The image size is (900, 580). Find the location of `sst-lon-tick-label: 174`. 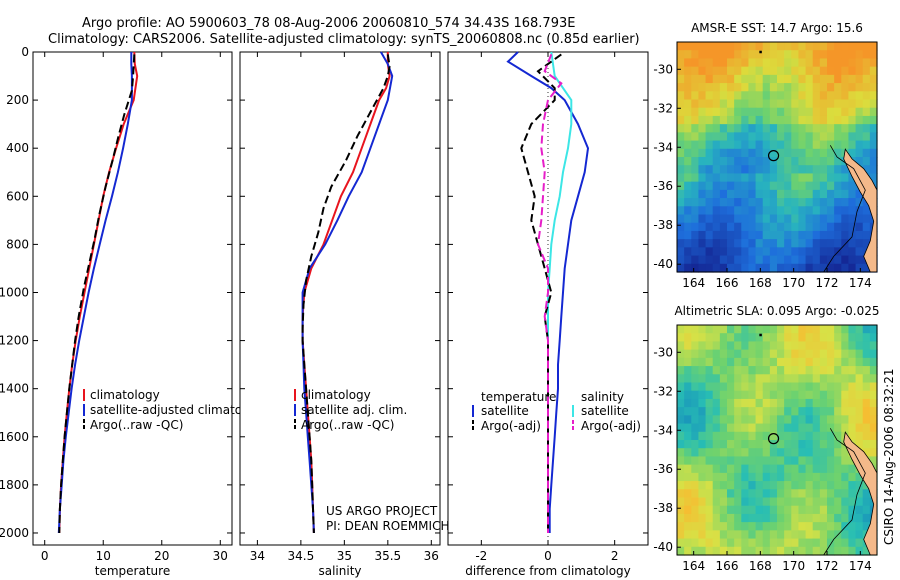

sst-lon-tick-label: 174 is located at coordinates (860, 283).